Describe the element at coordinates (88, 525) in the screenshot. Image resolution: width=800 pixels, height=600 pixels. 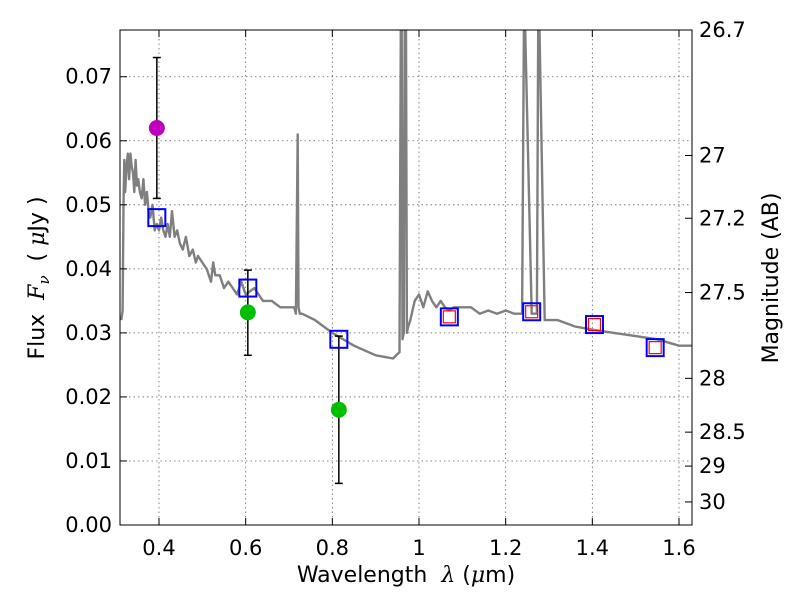
I see `y-tick-label: 0.00` at that location.